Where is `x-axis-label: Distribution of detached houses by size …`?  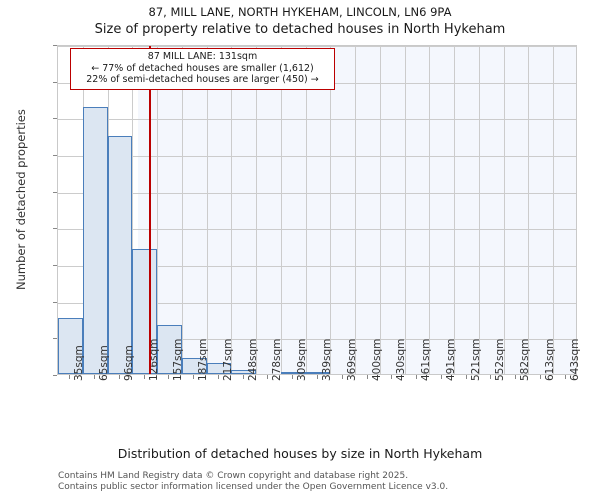
x-axis-label: Distribution of detached houses by size … is located at coordinates (300, 453).